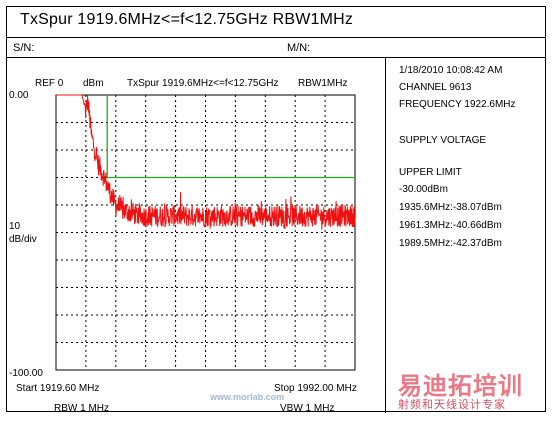  I want to click on limit-value-text: -30.00dBm, so click(423, 189).